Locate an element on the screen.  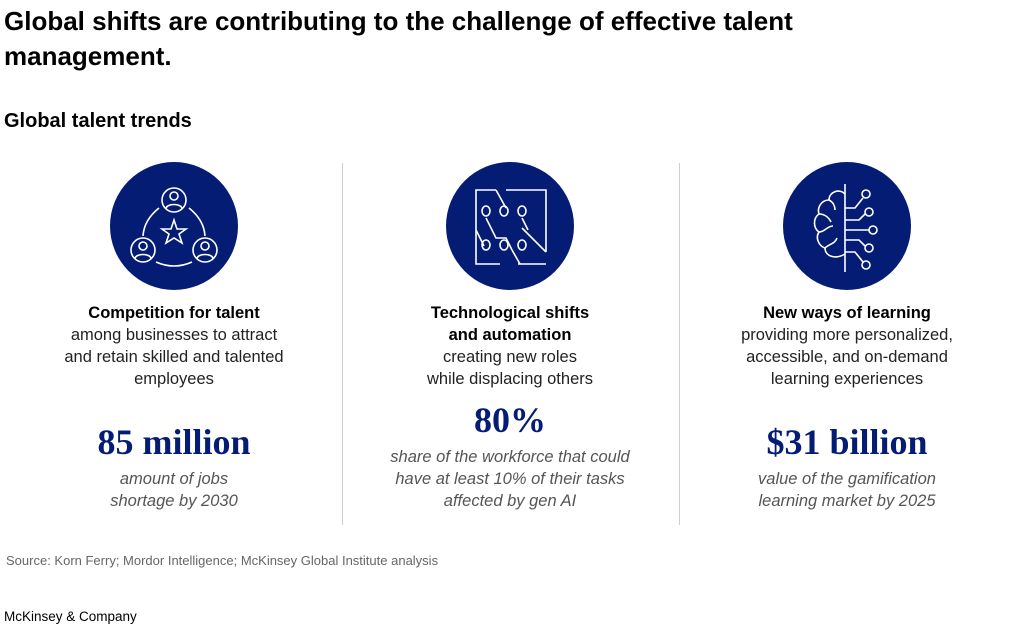
people-network-star-icon is located at coordinates (174, 226).